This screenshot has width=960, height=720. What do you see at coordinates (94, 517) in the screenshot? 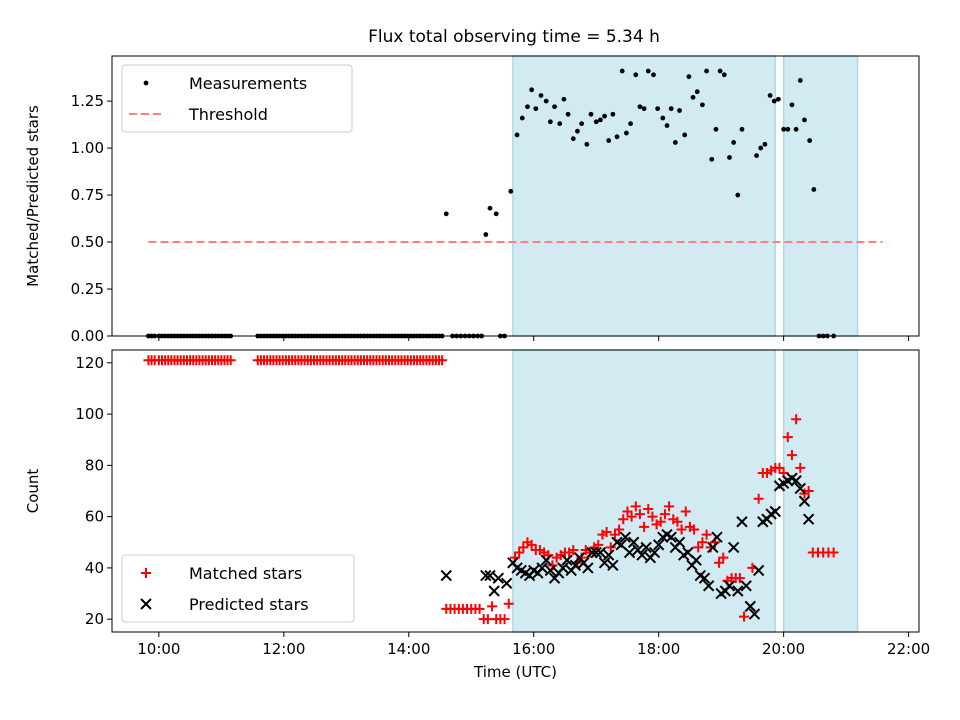
I see `y-tick-label: 60` at bounding box center [94, 517].